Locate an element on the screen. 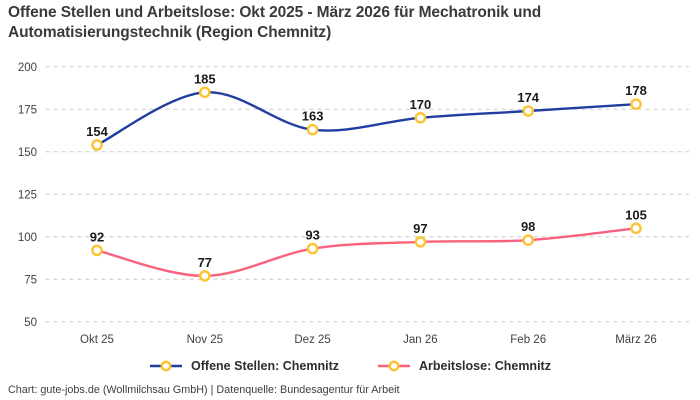 The image size is (700, 400). y-axis-tick-label: 75 is located at coordinates (30, 280).